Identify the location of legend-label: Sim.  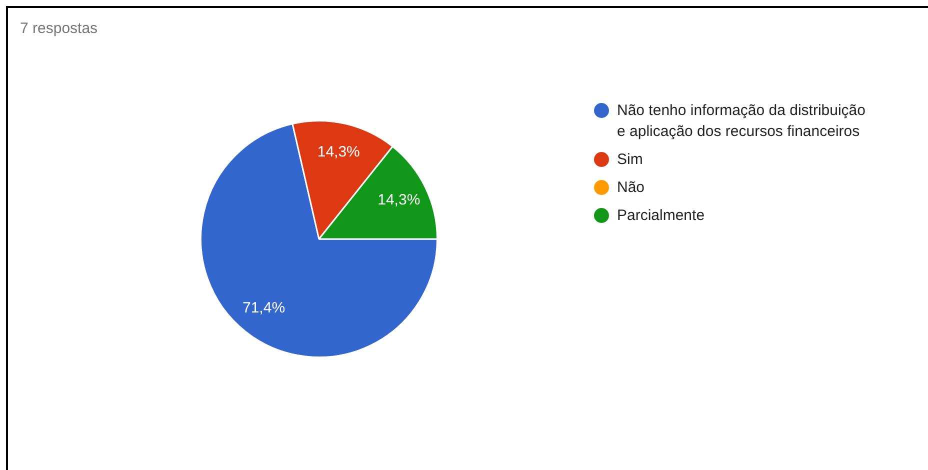
(630, 160).